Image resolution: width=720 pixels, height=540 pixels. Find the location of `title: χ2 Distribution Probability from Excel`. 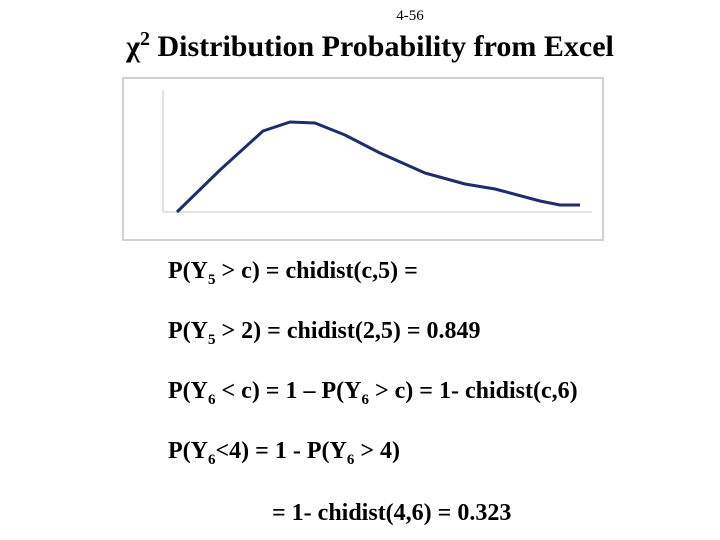

title: χ2 Distribution Probability from Excel is located at coordinates (360, 46).